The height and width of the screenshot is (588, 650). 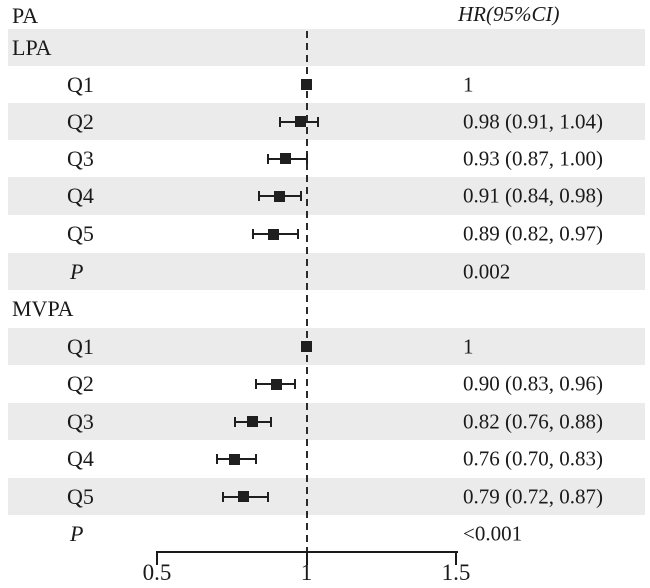 What do you see at coordinates (533, 496) in the screenshot?
I see `hr-ci-value: 0.79 (0.72, 0.87)` at bounding box center [533, 496].